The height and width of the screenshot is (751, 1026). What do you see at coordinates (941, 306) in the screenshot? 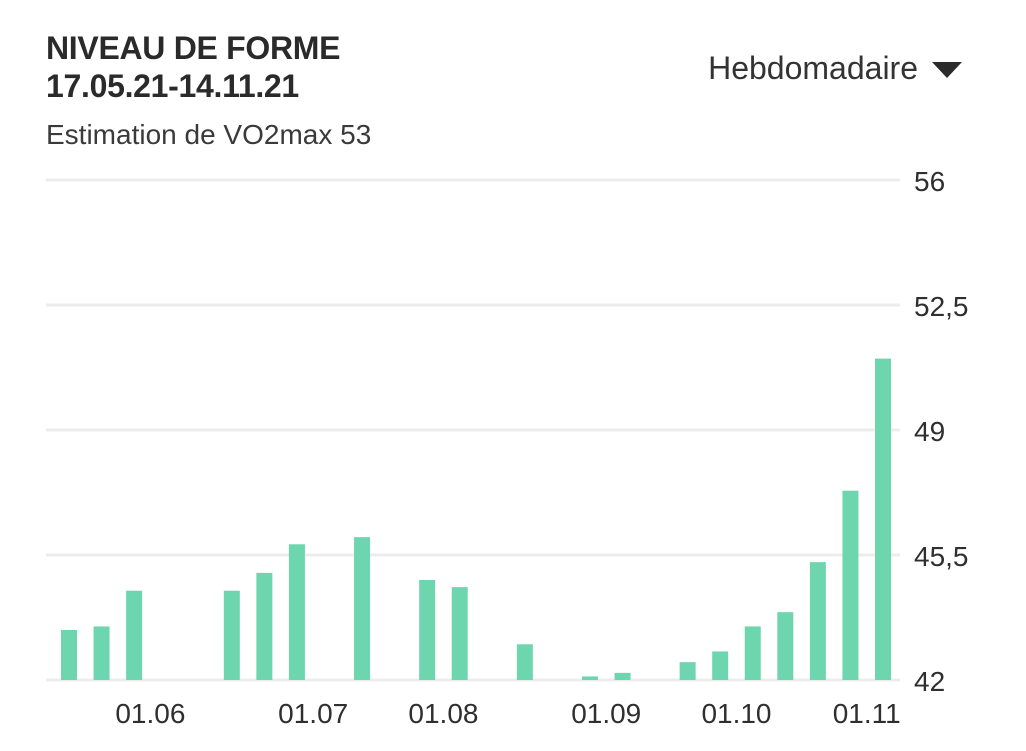
I see `y-tick-label: 52,5` at bounding box center [941, 306].